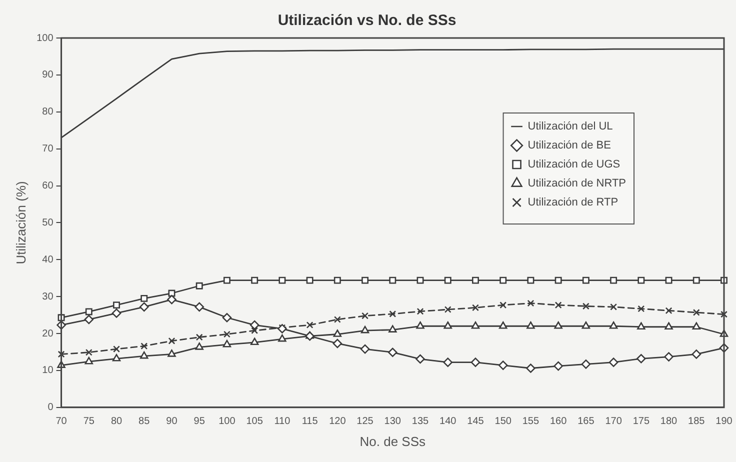 The width and height of the screenshot is (736, 462). What do you see at coordinates (577, 184) in the screenshot?
I see `legend-label: Utilización de NRTP` at bounding box center [577, 184].